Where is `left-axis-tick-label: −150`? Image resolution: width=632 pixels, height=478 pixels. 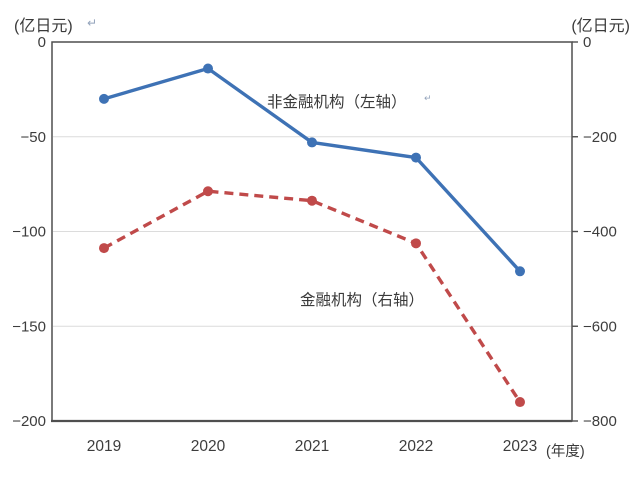
left-axis-tick-label: −150 is located at coordinates (29, 326).